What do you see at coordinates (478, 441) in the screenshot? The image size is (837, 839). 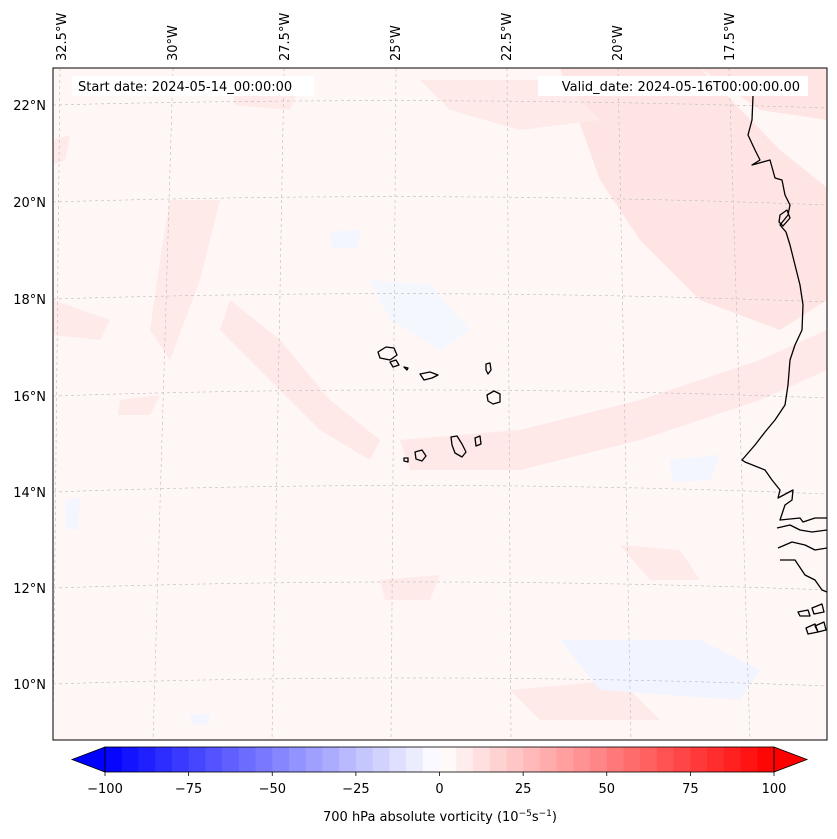 I see `island-maio` at bounding box center [478, 441].